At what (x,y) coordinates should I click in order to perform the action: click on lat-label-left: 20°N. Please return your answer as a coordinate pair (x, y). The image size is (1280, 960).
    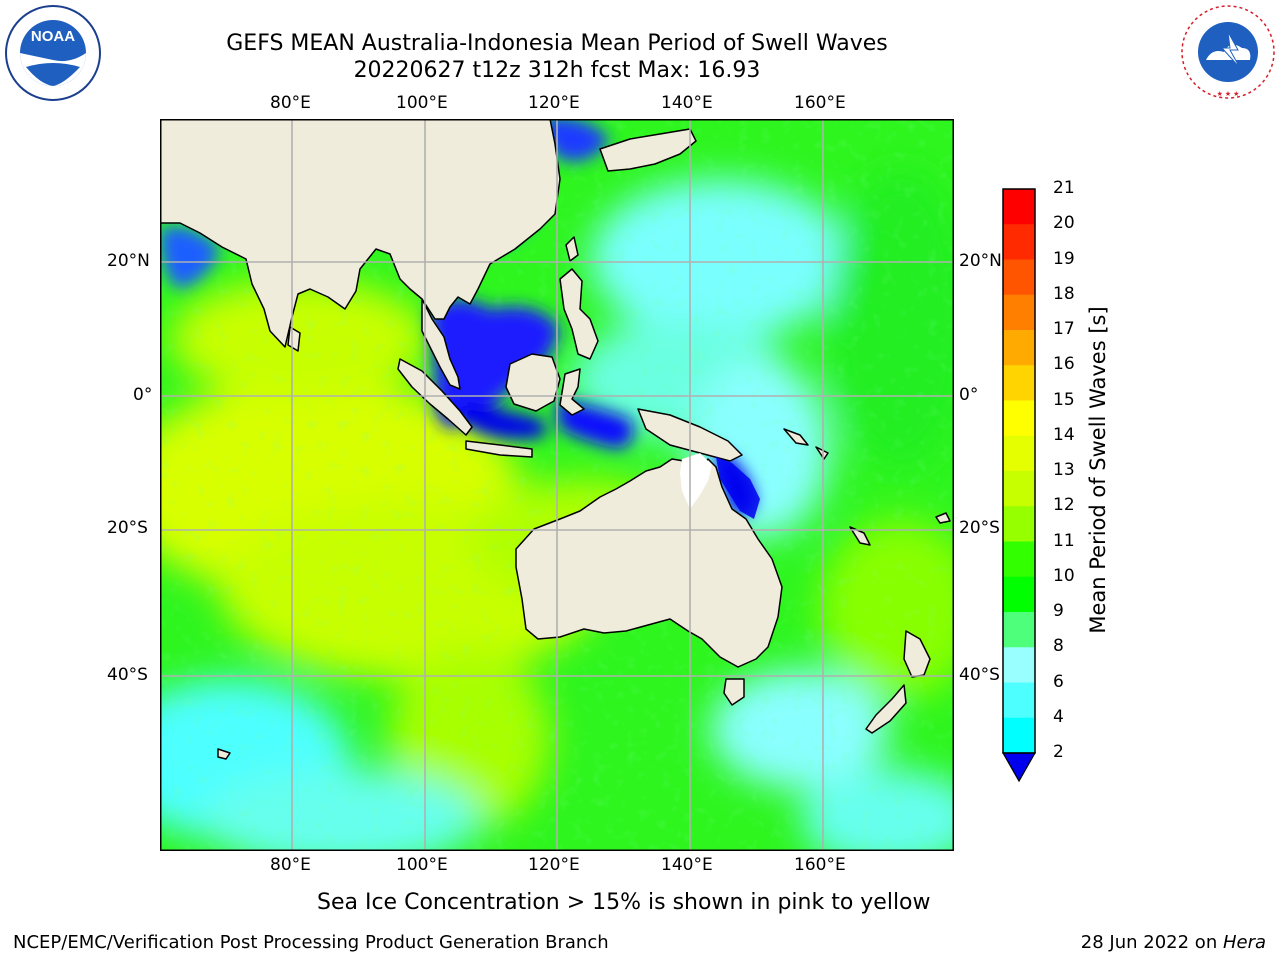
    Looking at the image, I should click on (128, 261).